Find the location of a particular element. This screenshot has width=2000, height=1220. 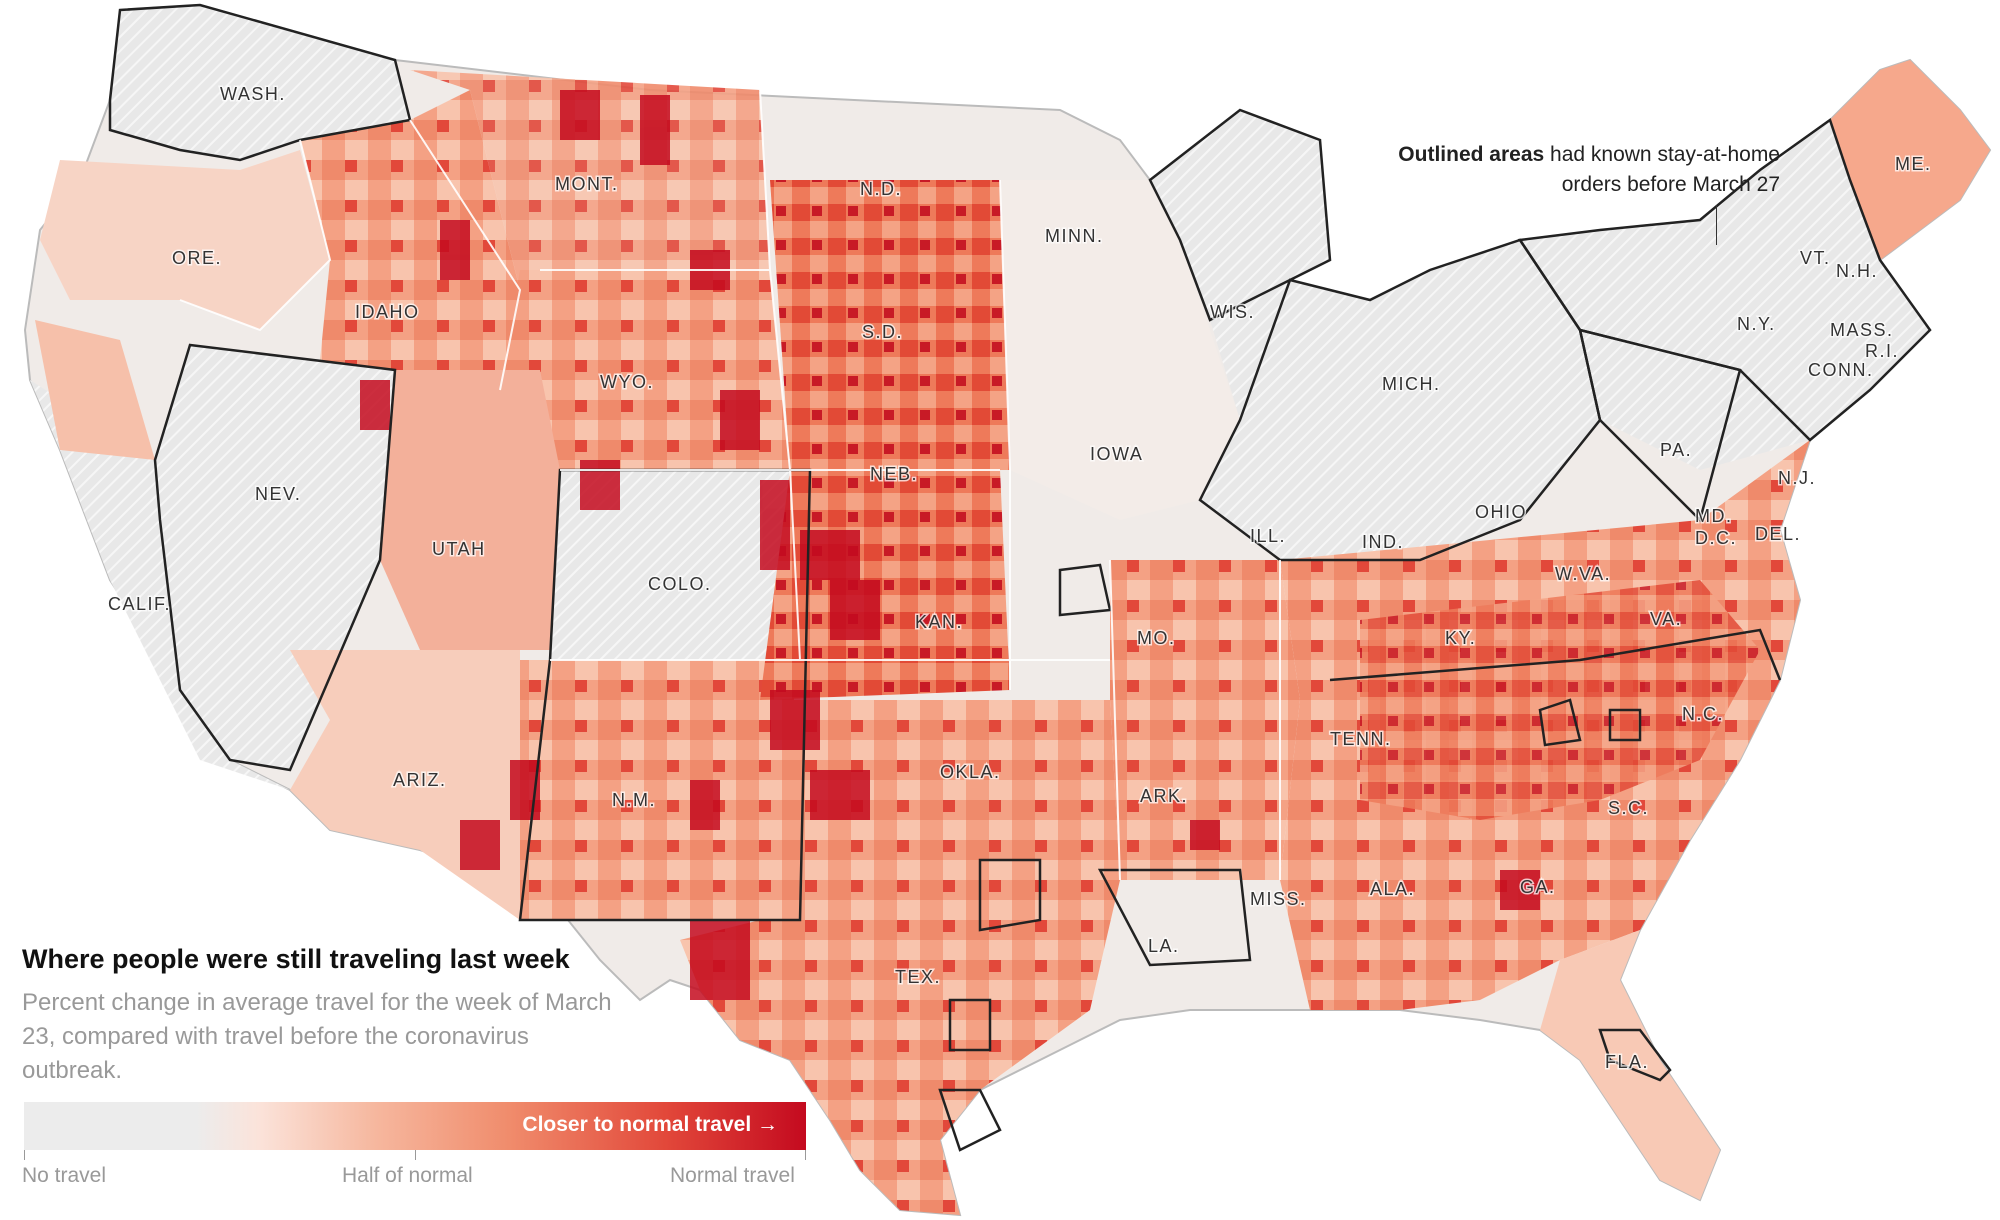

state-label-idaho: IDAHO is located at coordinates (387, 312).